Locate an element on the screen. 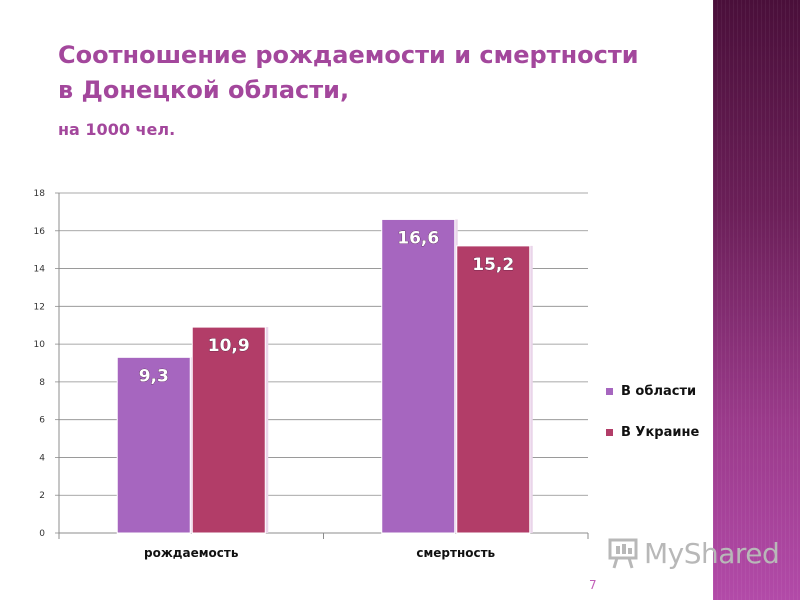  myshared-logo: MyShared is located at coordinates (693, 553).